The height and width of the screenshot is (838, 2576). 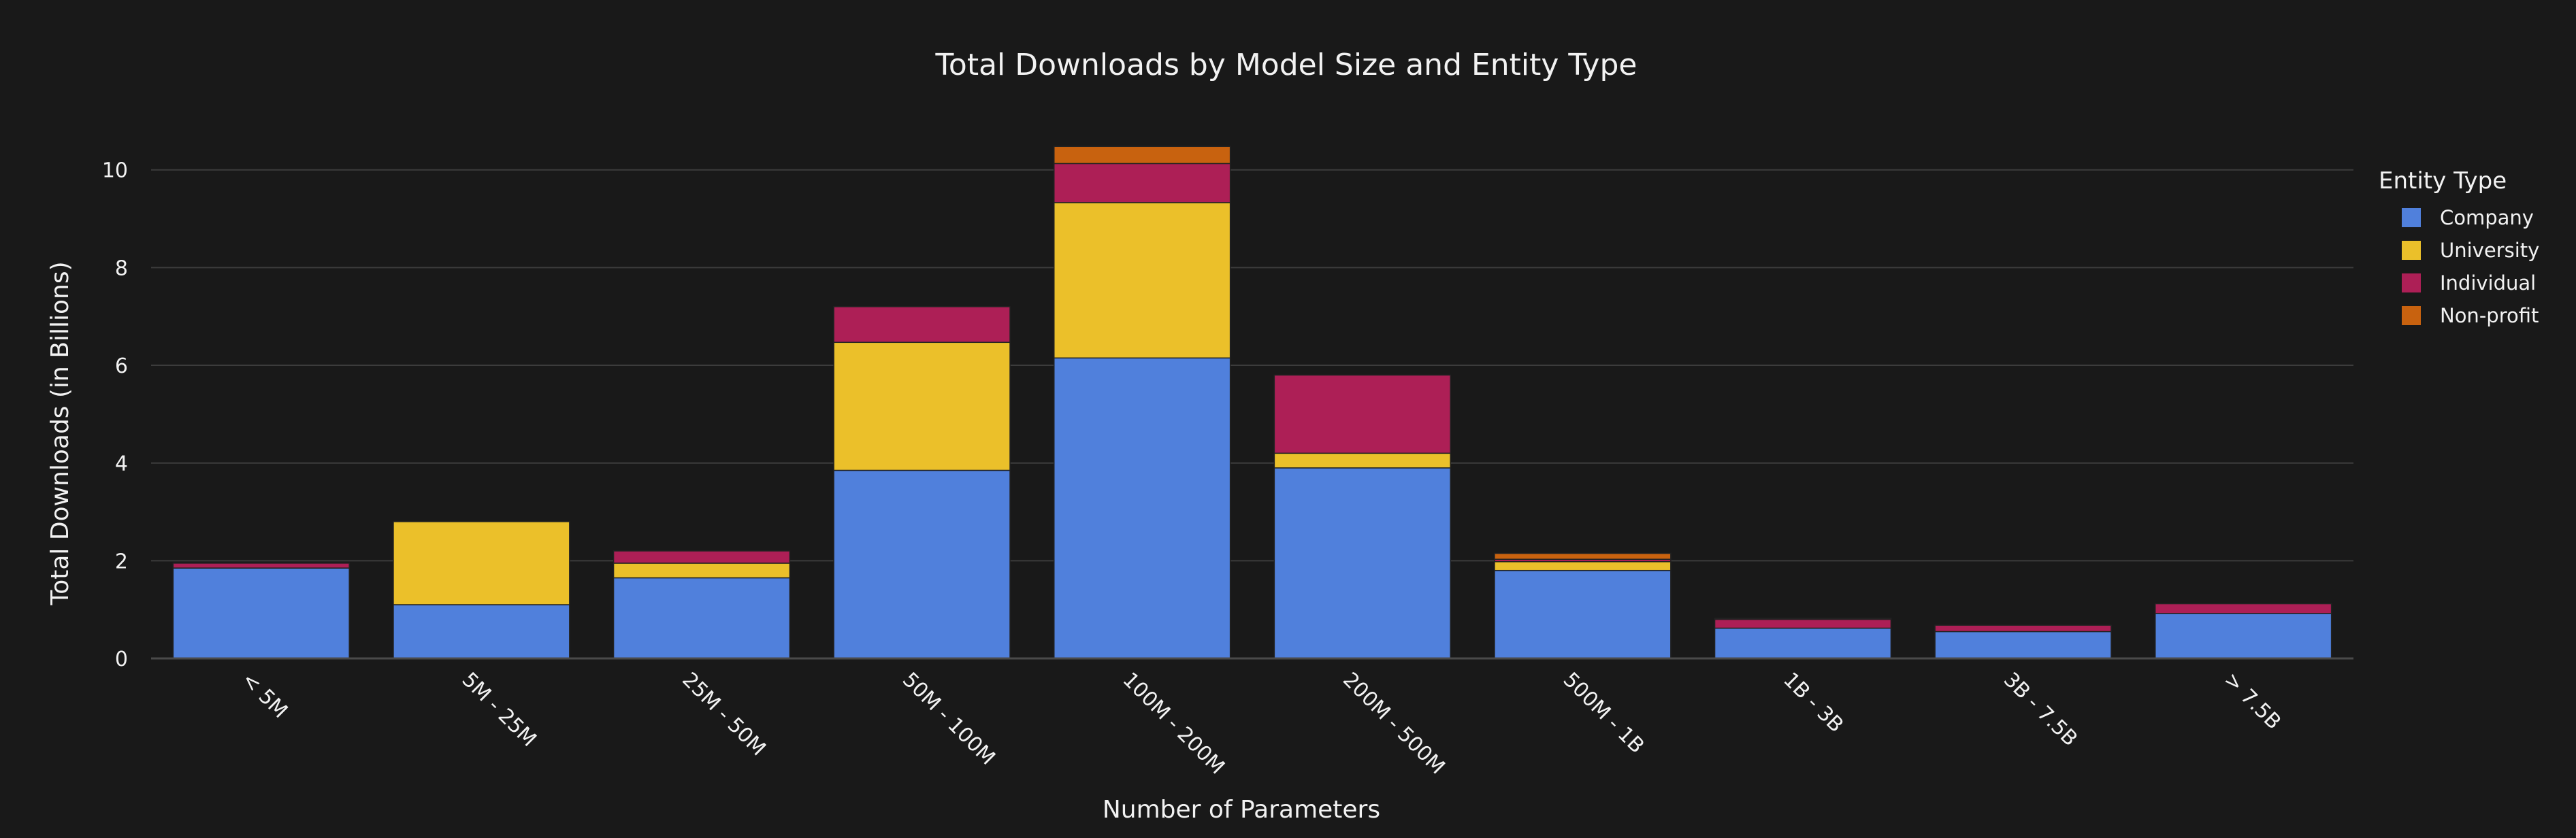 I want to click on legend-items: Company University Individual Non-profit, so click(x=2459, y=267).